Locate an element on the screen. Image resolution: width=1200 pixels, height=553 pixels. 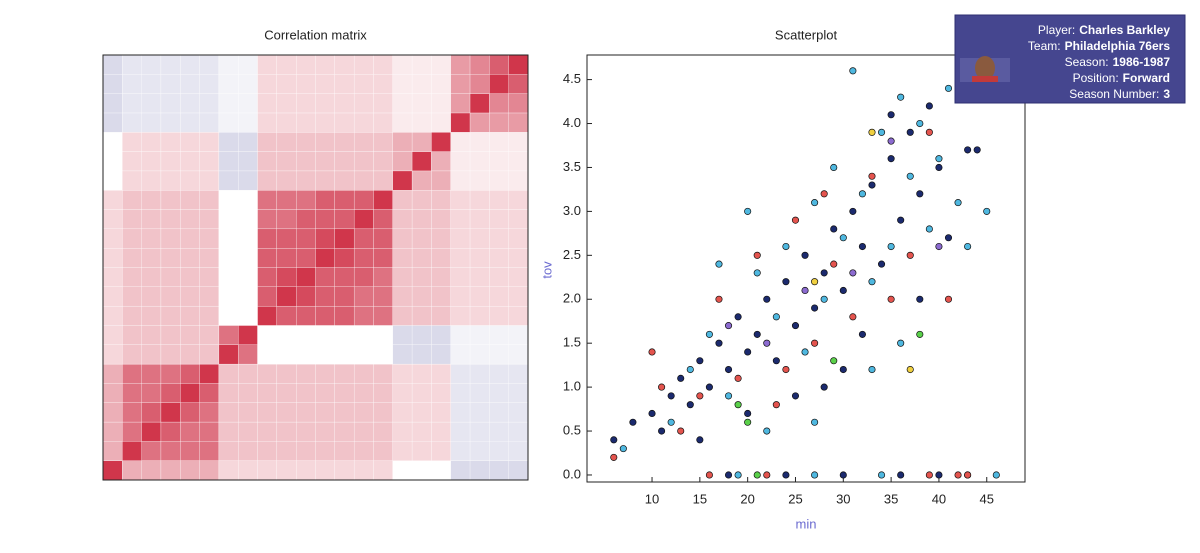
tooltip-value: Charles Barkley is located at coordinates (1124, 30).